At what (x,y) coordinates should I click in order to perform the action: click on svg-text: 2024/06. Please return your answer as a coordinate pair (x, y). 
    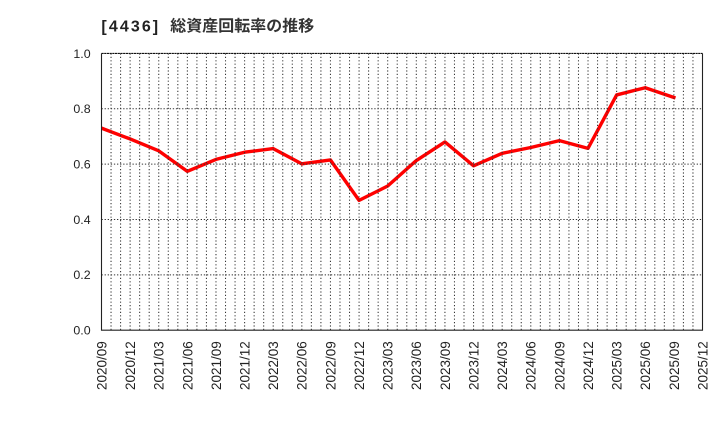
    Looking at the image, I should click on (531, 365).